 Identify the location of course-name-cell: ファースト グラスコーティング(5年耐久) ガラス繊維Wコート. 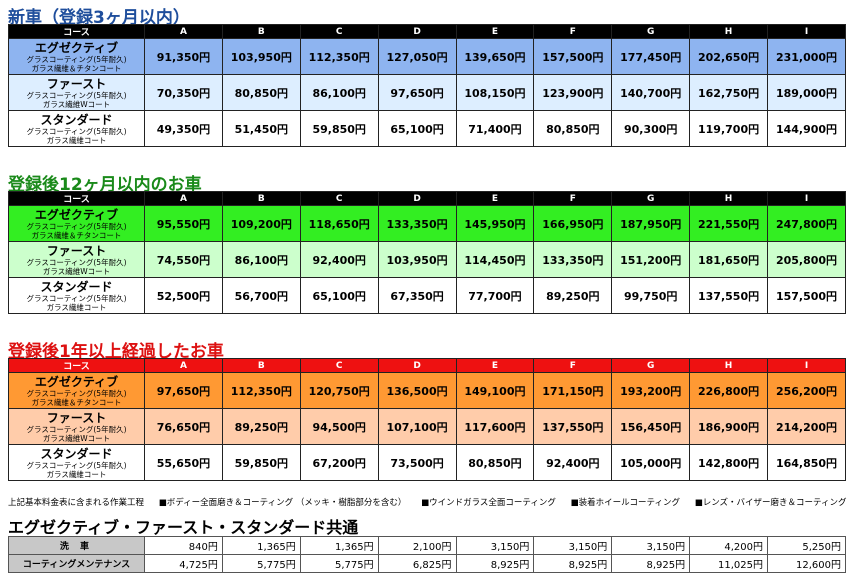
(76, 92).